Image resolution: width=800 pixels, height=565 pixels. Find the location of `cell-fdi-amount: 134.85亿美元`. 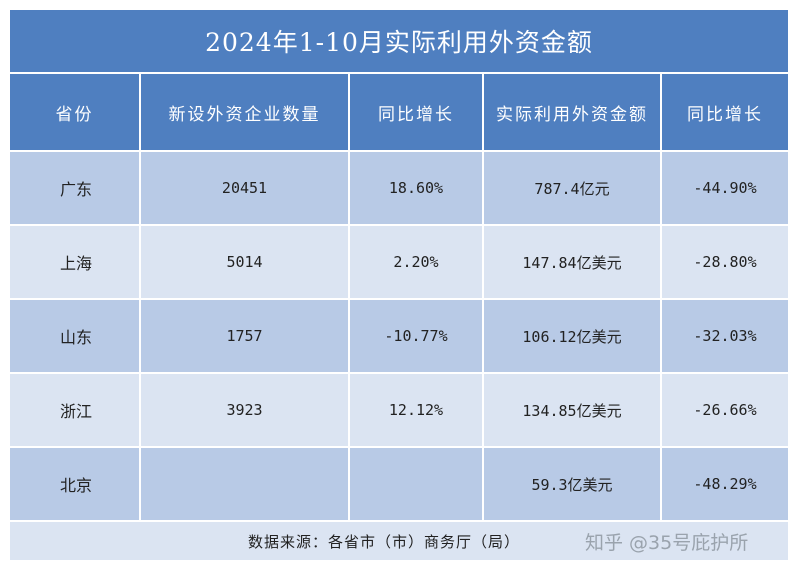

cell-fdi-amount: 134.85亿美元 is located at coordinates (571, 409).